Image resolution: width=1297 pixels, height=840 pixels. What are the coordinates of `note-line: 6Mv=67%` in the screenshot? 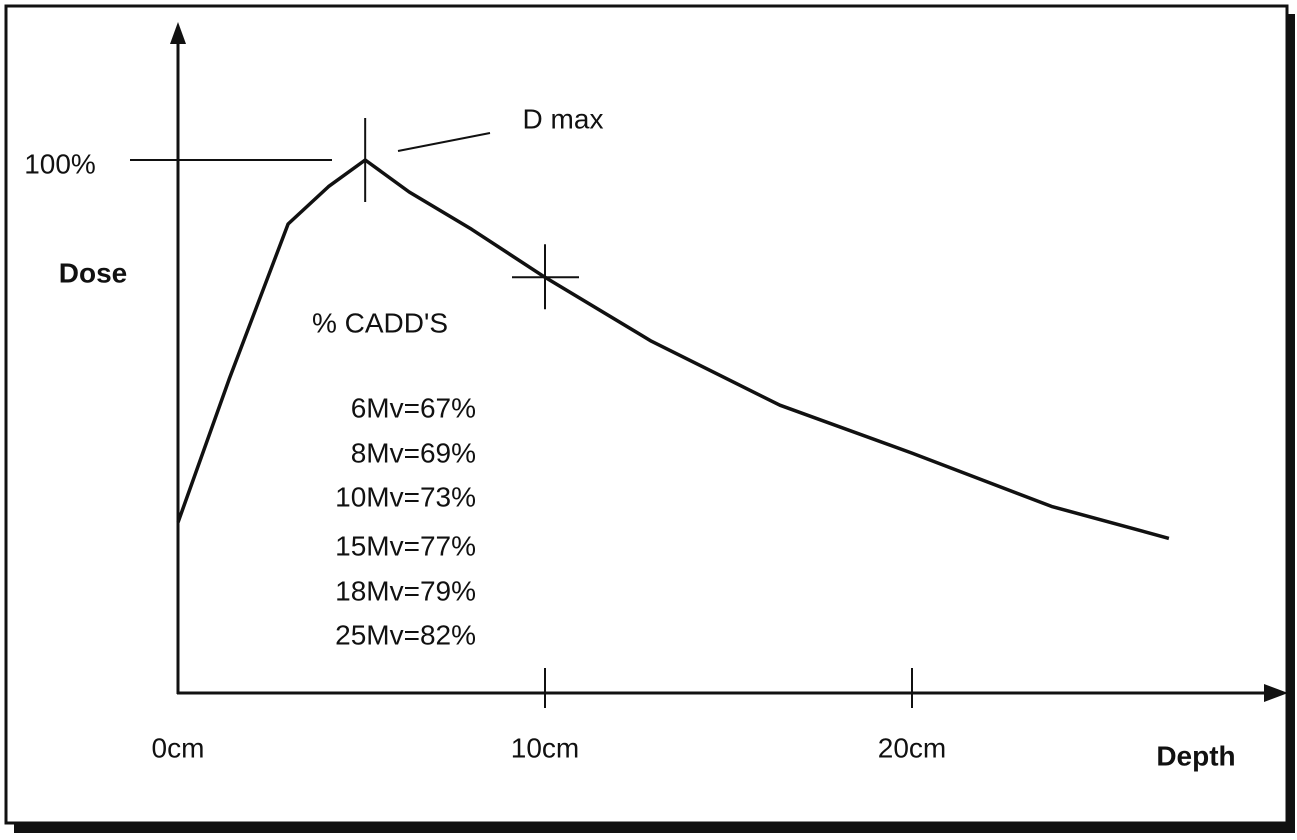 It's located at (413, 407).